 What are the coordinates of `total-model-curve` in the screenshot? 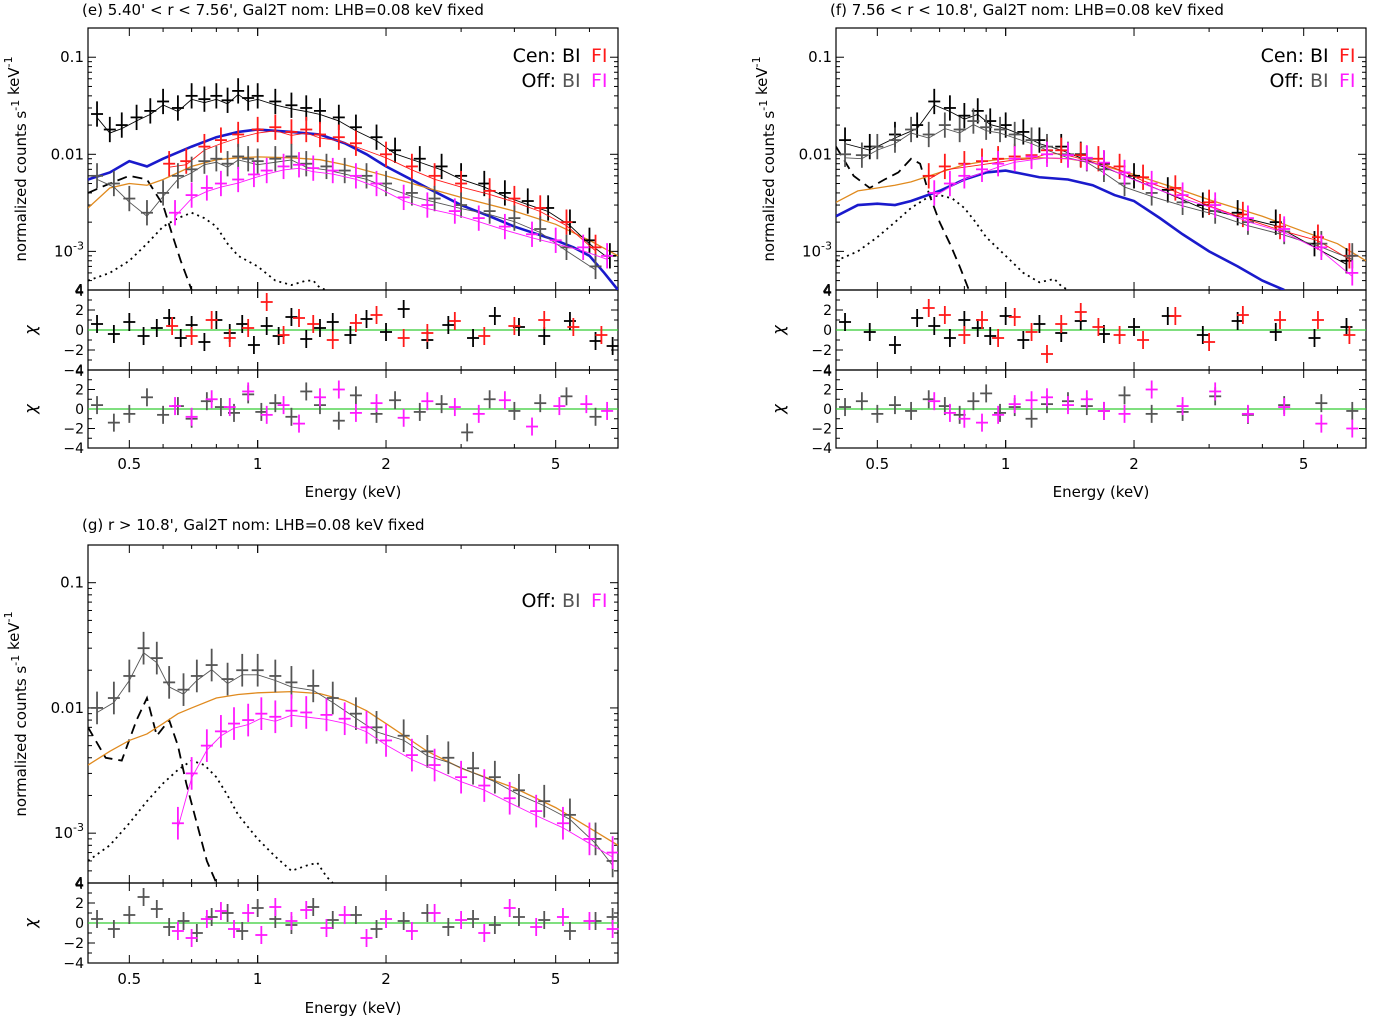 It's located at (1060, 229).